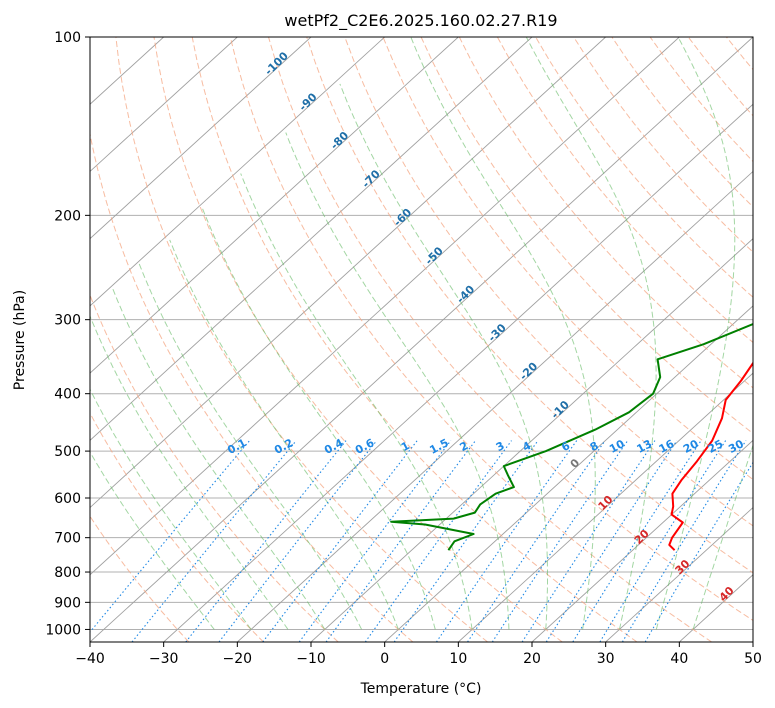 This screenshot has width=775, height=708. What do you see at coordinates (691, 446) in the screenshot?
I see `mixing-ratio-label: 20` at bounding box center [691, 446].